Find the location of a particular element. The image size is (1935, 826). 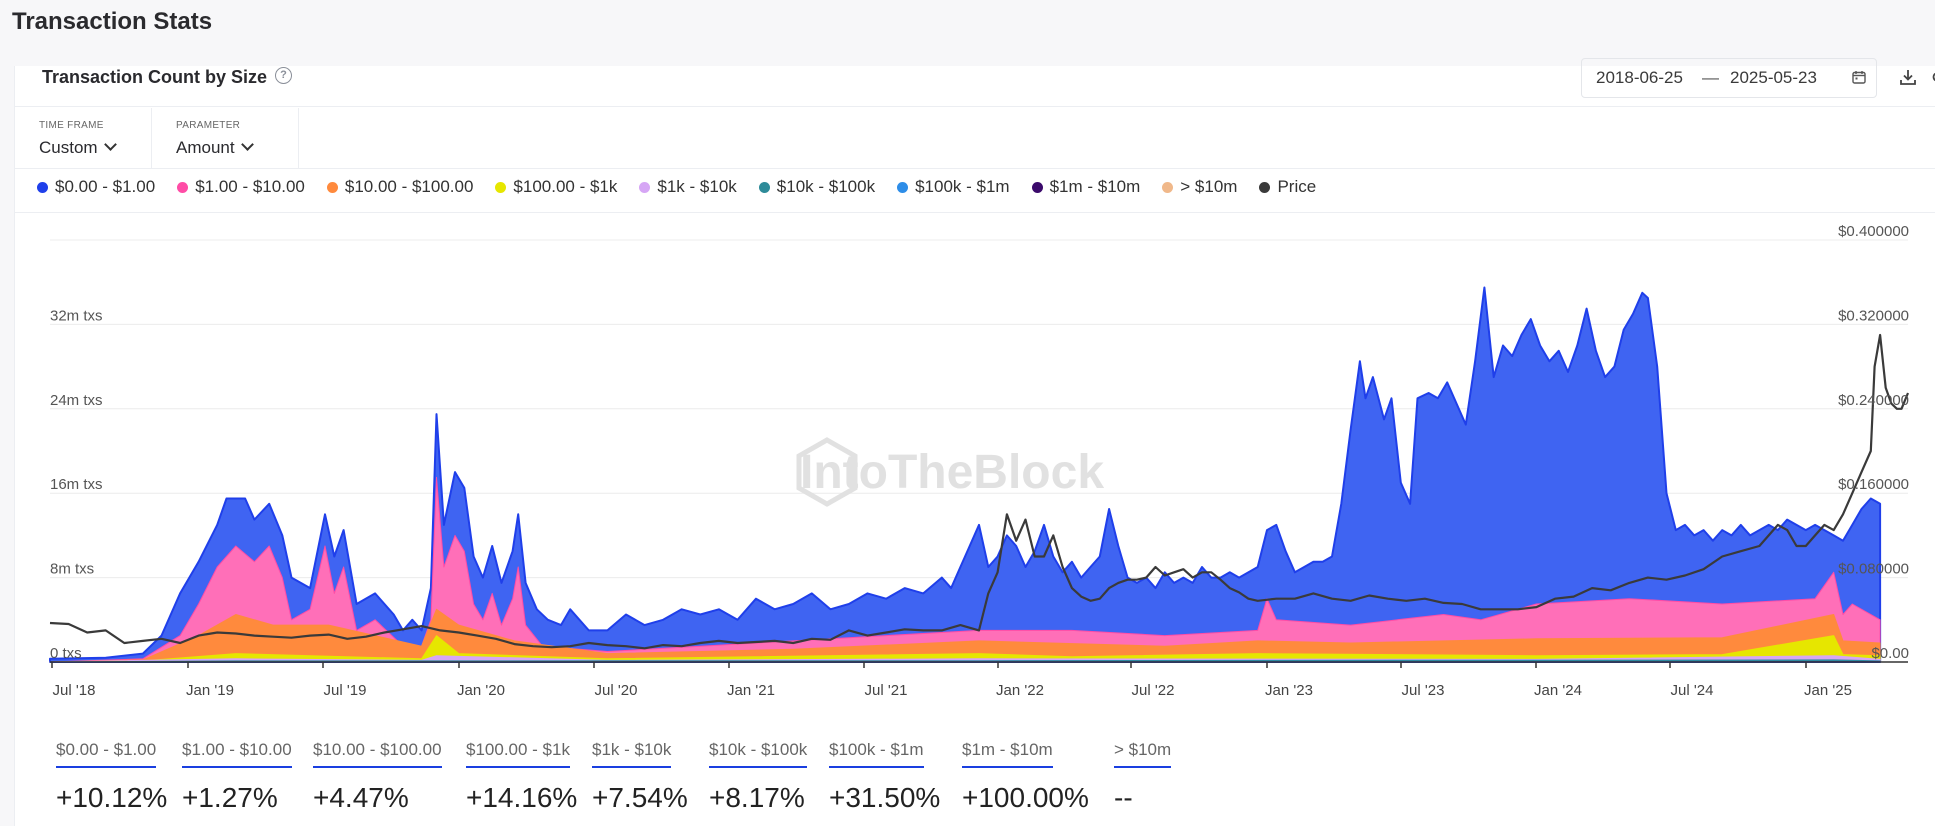

stat-label: $100.00 - $1k is located at coordinates (518, 754).